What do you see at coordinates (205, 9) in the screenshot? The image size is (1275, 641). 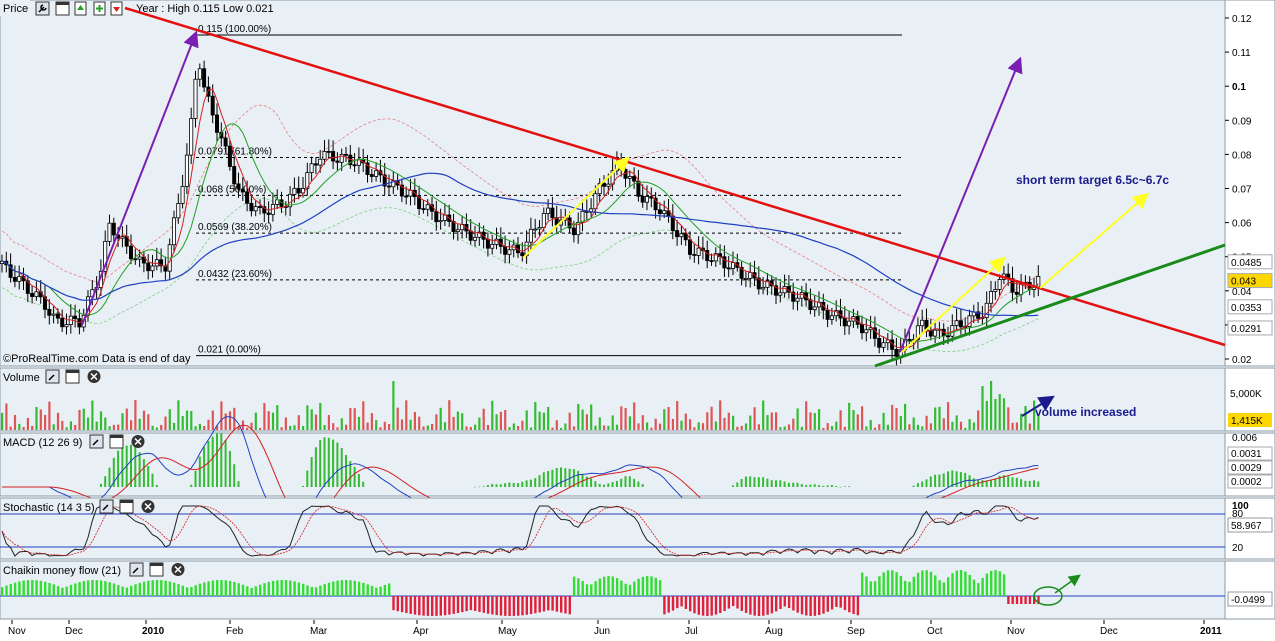 I see `year-high-low: Year : High 0.115 Low 0.021` at bounding box center [205, 9].